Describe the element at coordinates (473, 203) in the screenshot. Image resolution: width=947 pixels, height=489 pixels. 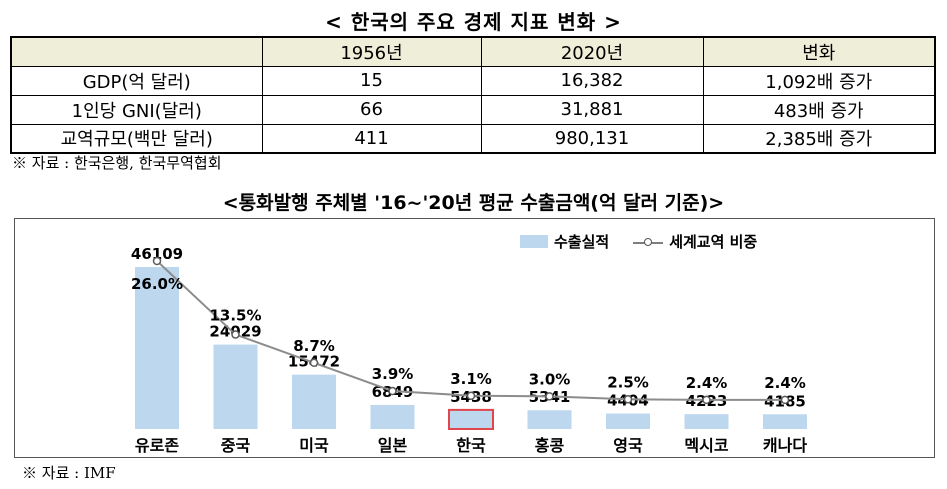
I see `chart-title: <통화발행 주체별 '16~'20년 평균 수출금액(억 달러 기준)>` at that location.